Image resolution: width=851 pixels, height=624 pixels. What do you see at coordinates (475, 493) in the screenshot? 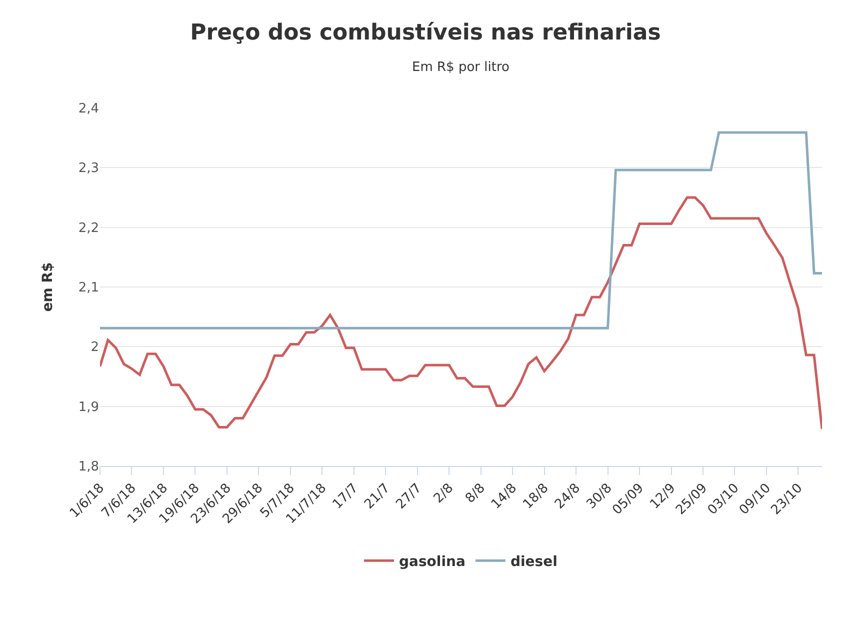
I see `x-tick-label: 8/8` at bounding box center [475, 493].